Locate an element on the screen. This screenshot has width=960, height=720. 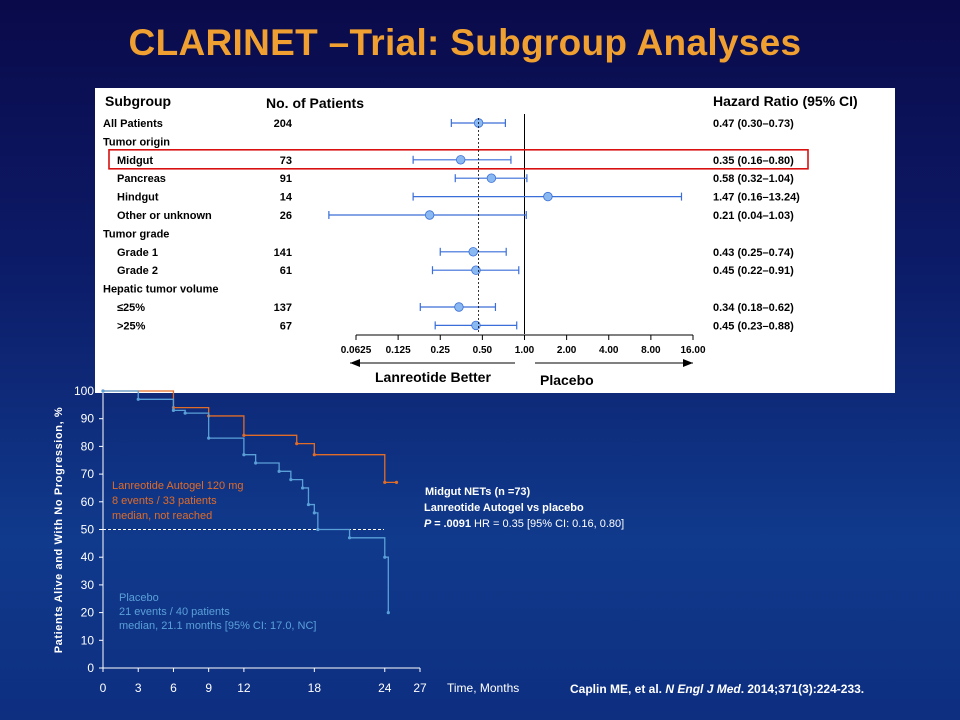
km-legend-placebo-line: Placebo is located at coordinates (139, 598).